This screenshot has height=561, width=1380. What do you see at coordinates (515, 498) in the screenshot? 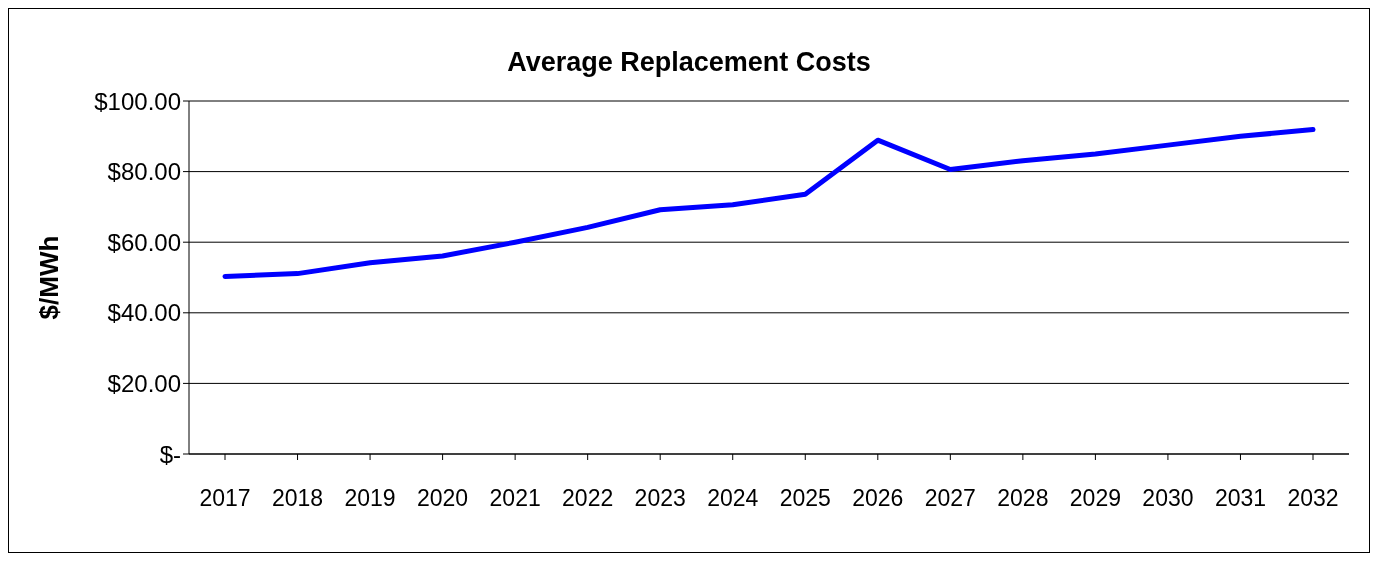
I see `x-tick-label: 2021` at bounding box center [515, 498].